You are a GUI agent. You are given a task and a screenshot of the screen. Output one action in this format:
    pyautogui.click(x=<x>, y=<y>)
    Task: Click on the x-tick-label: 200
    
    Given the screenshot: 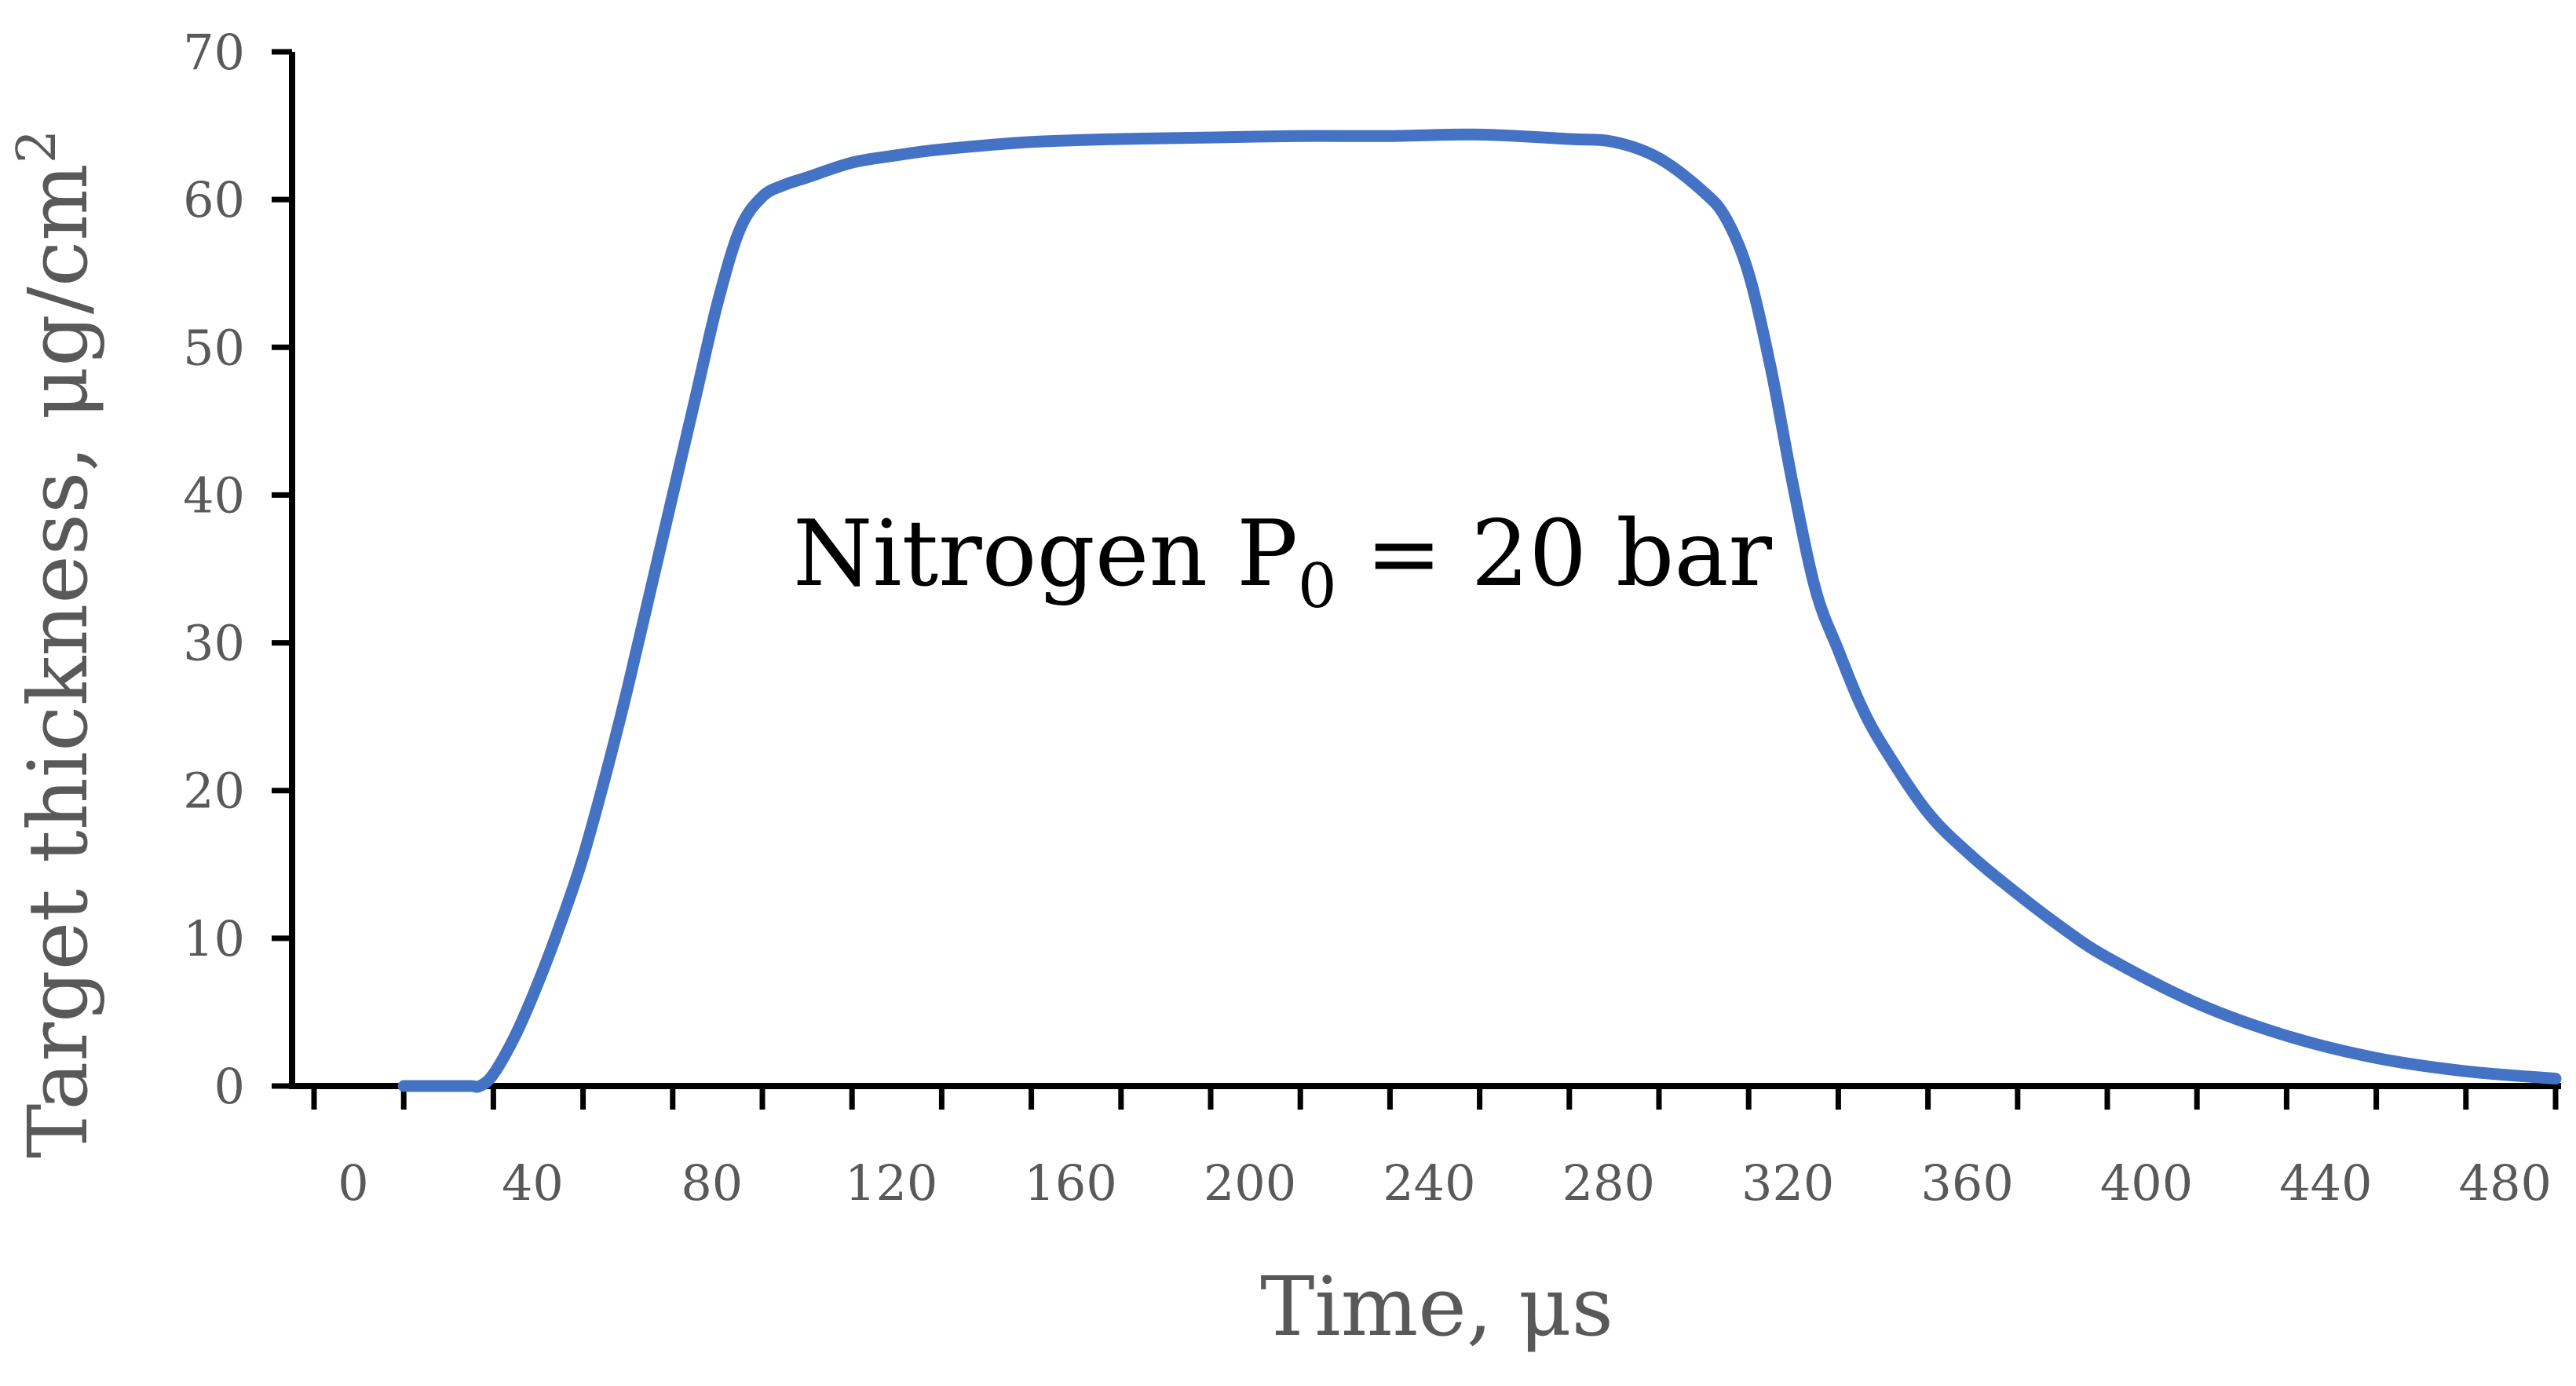 What is the action you would take?
    pyautogui.click(x=1250, y=1183)
    